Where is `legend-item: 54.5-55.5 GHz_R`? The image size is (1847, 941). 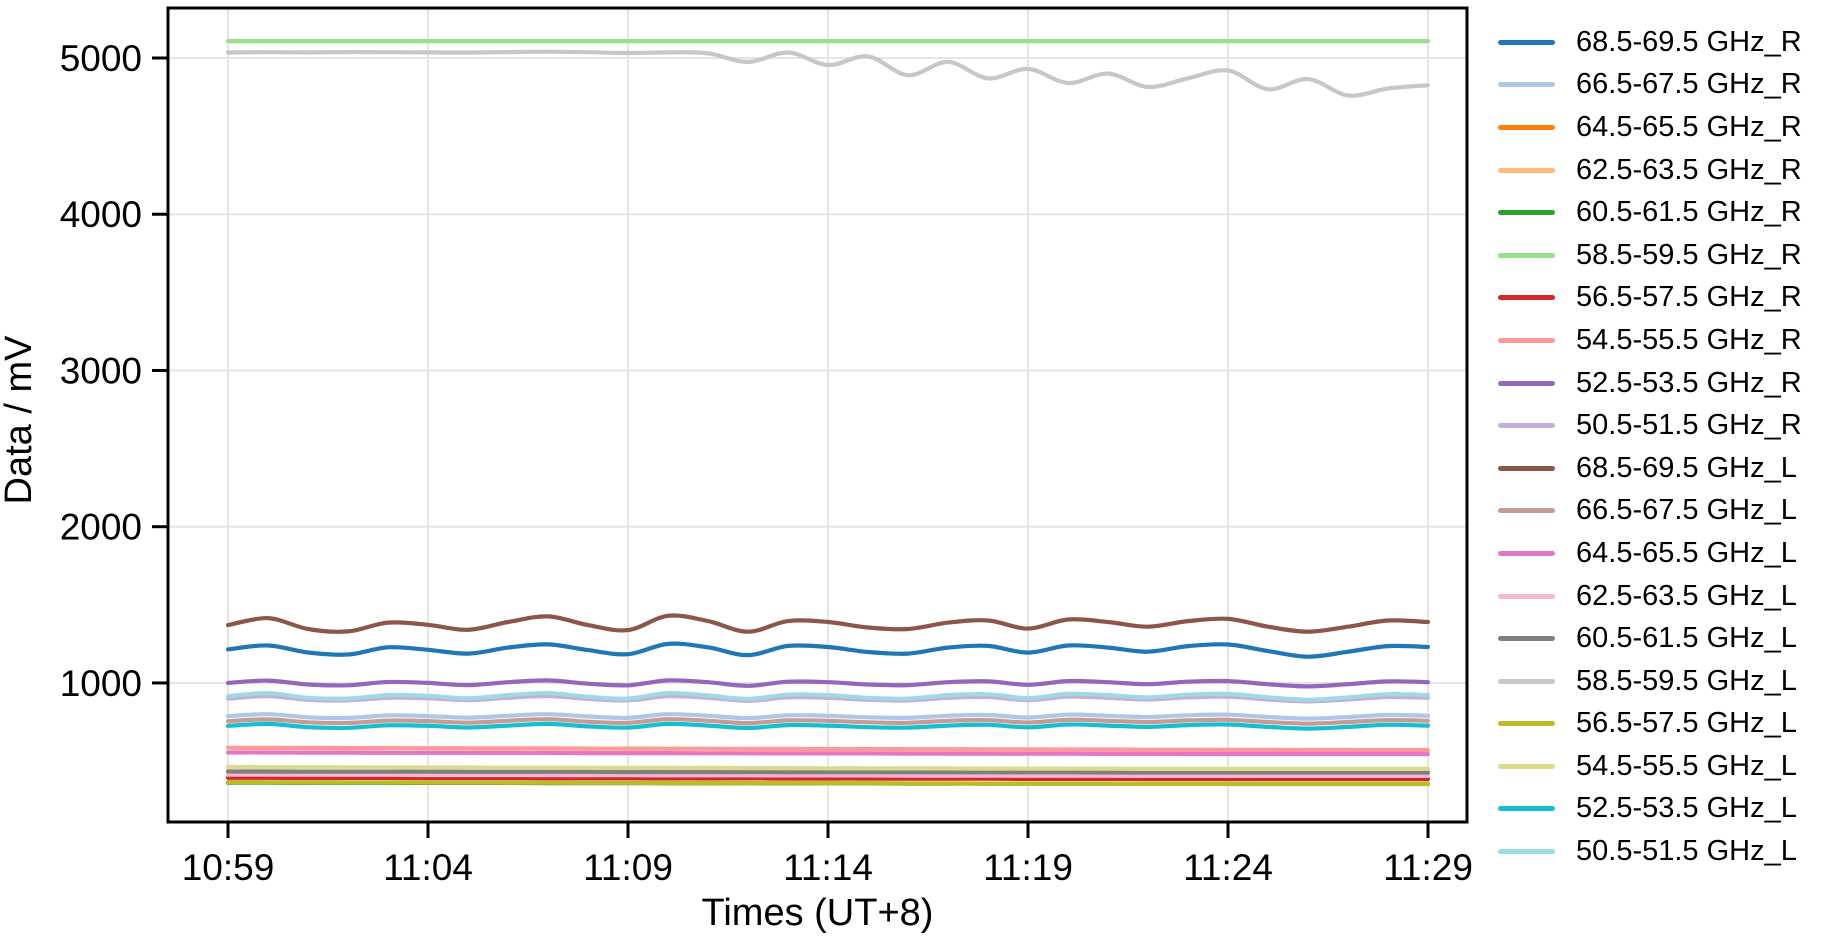
legend-item: 54.5-55.5 GHz_R is located at coordinates (1650, 340).